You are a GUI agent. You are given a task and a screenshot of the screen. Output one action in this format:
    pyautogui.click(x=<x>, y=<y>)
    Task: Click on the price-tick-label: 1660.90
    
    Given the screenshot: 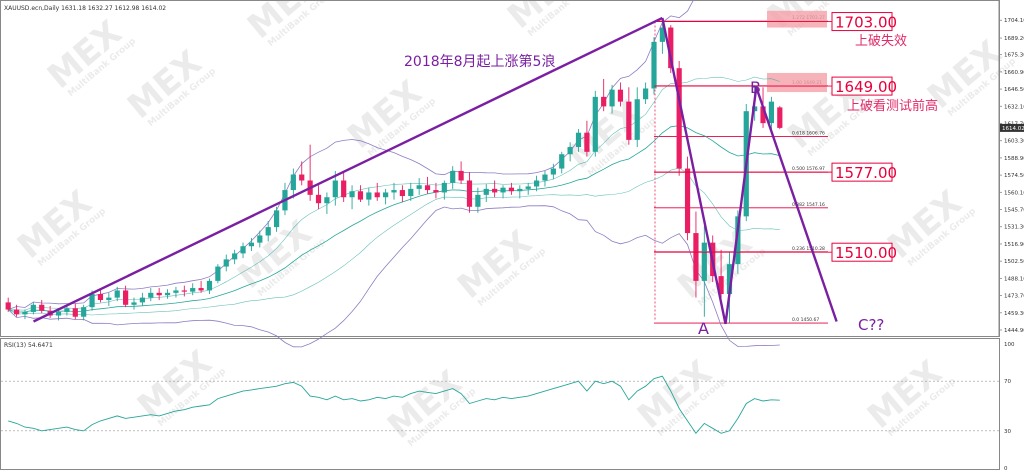 What is the action you would take?
    pyautogui.click(x=1014, y=73)
    